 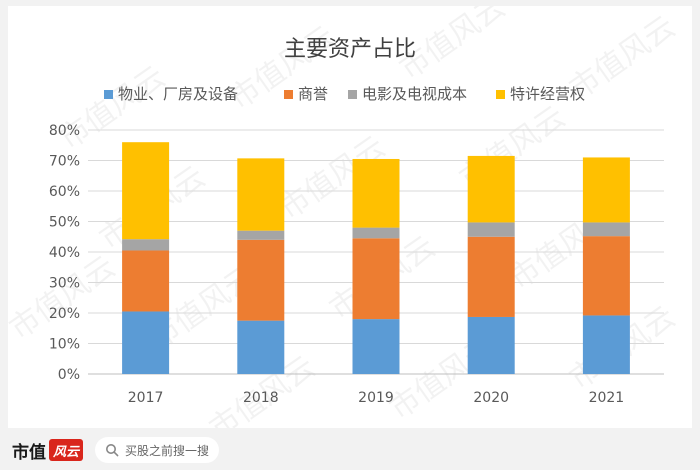 What do you see at coordinates (167, 450) in the screenshot?
I see `search-placeholder: 买股之前搜一搜` at bounding box center [167, 450].